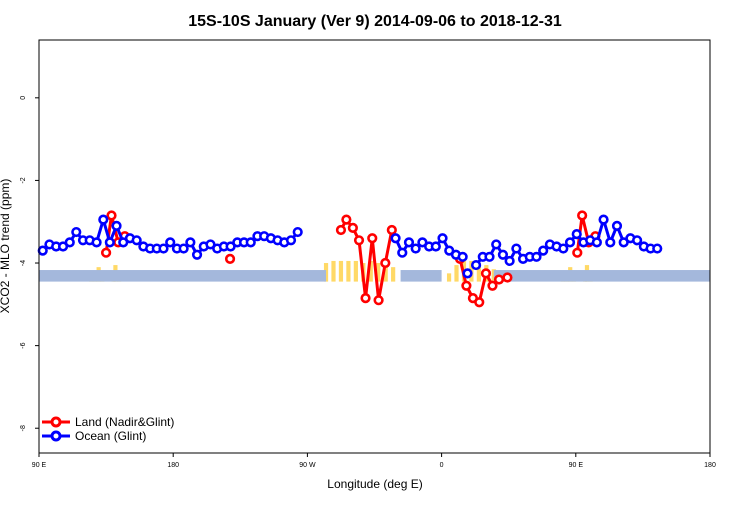 The width and height of the screenshot is (750, 505). Describe the element at coordinates (124, 422) in the screenshot. I see `legend-land-label: Land (Nadir&Glint)` at that location.